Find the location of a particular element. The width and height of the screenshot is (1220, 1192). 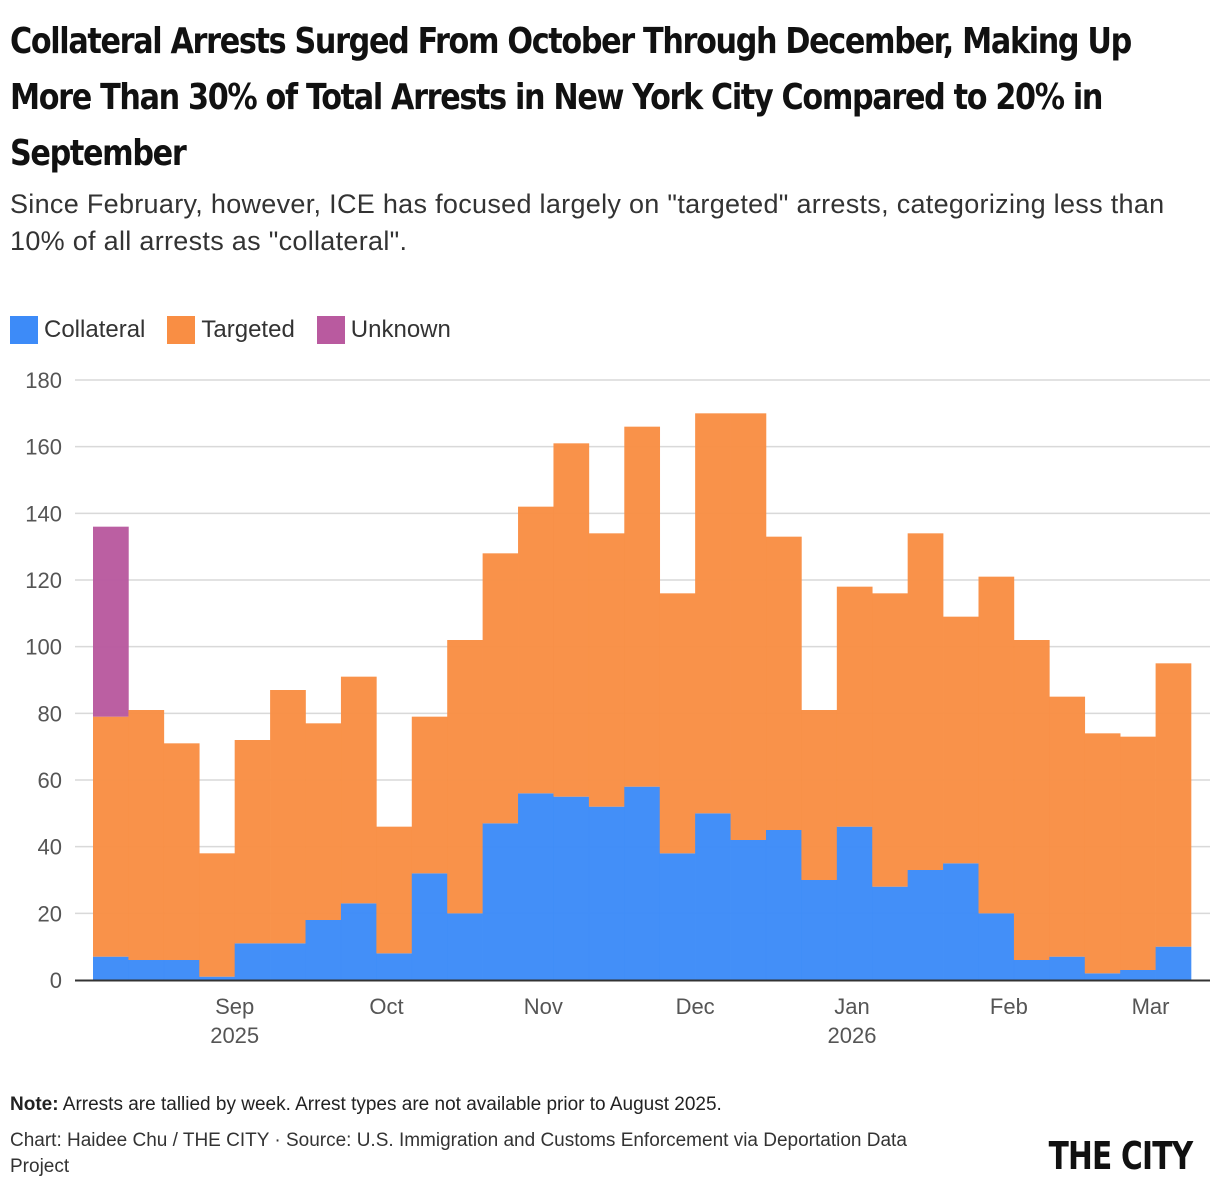

legend-swatch-targeted is located at coordinates (181, 330).